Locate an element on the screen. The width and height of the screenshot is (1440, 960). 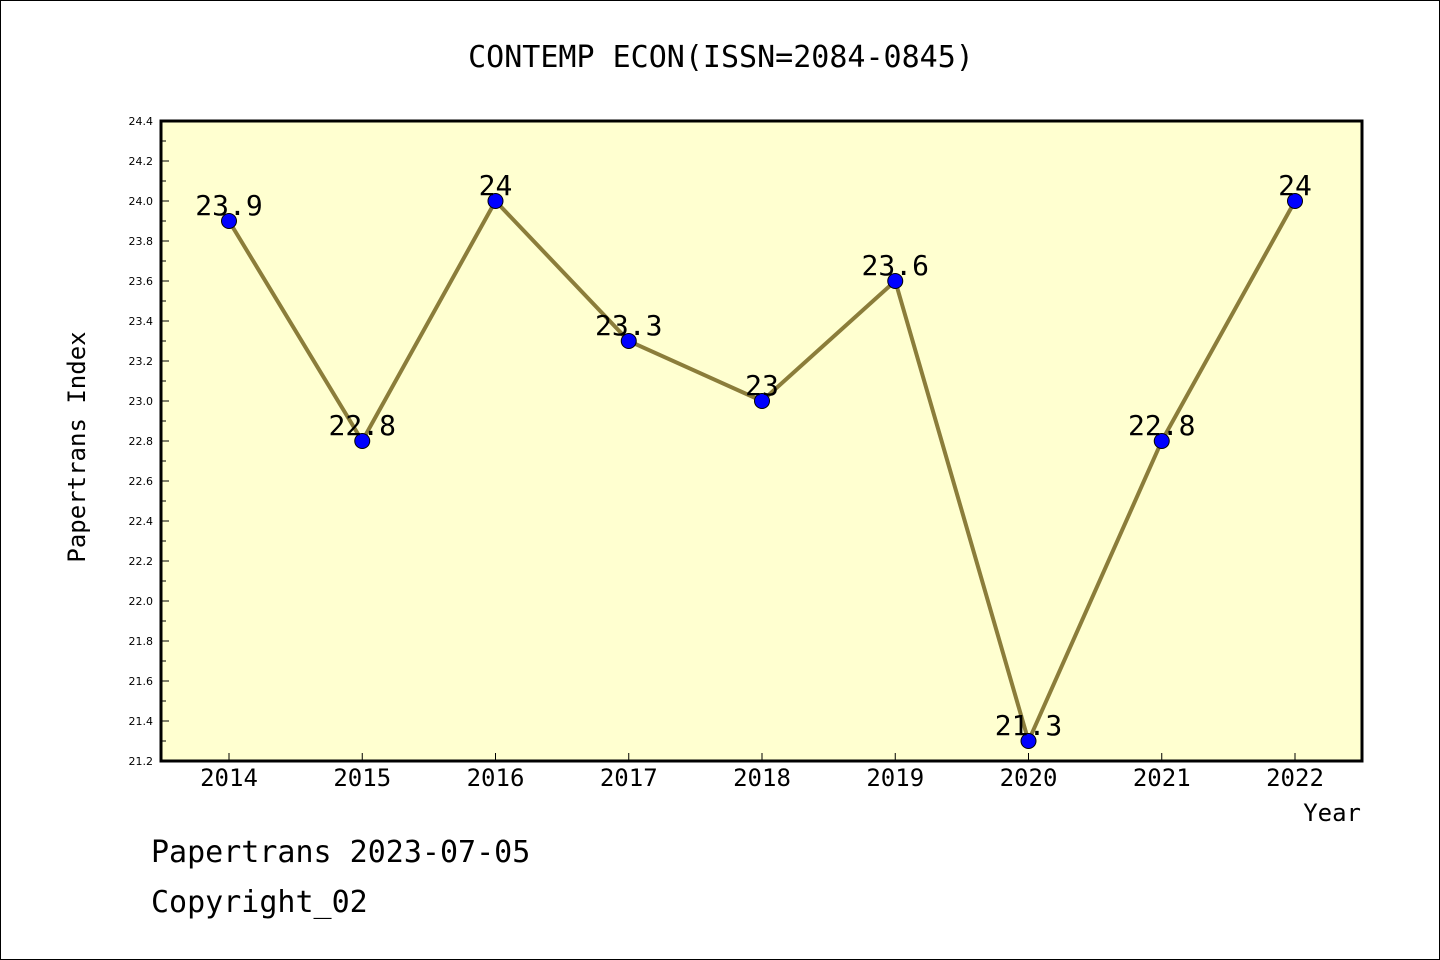
x-tick-label: 2017 is located at coordinates (629, 778).